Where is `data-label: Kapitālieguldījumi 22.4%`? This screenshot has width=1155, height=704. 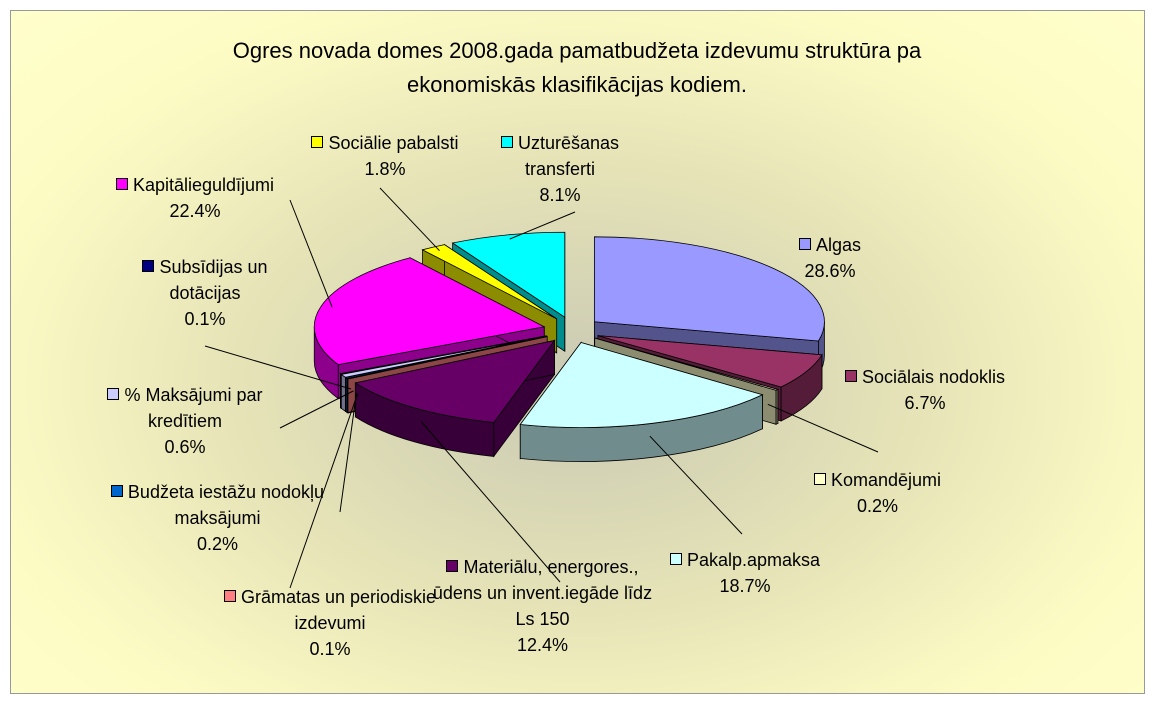
data-label: Kapitālieguldījumi 22.4% is located at coordinates (195, 198).